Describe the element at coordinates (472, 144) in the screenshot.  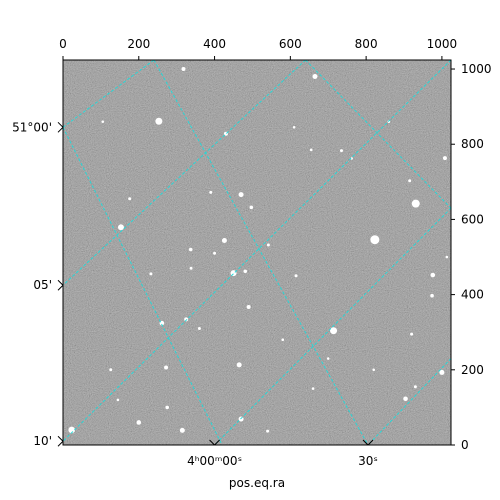
I see `y-tick-label-right: 800` at that location.